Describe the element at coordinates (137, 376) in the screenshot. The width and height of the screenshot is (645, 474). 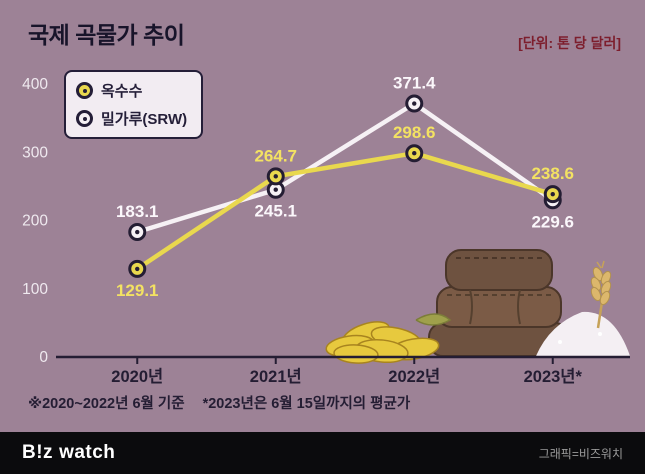
I see `x-tick-label: 2020년` at that location.